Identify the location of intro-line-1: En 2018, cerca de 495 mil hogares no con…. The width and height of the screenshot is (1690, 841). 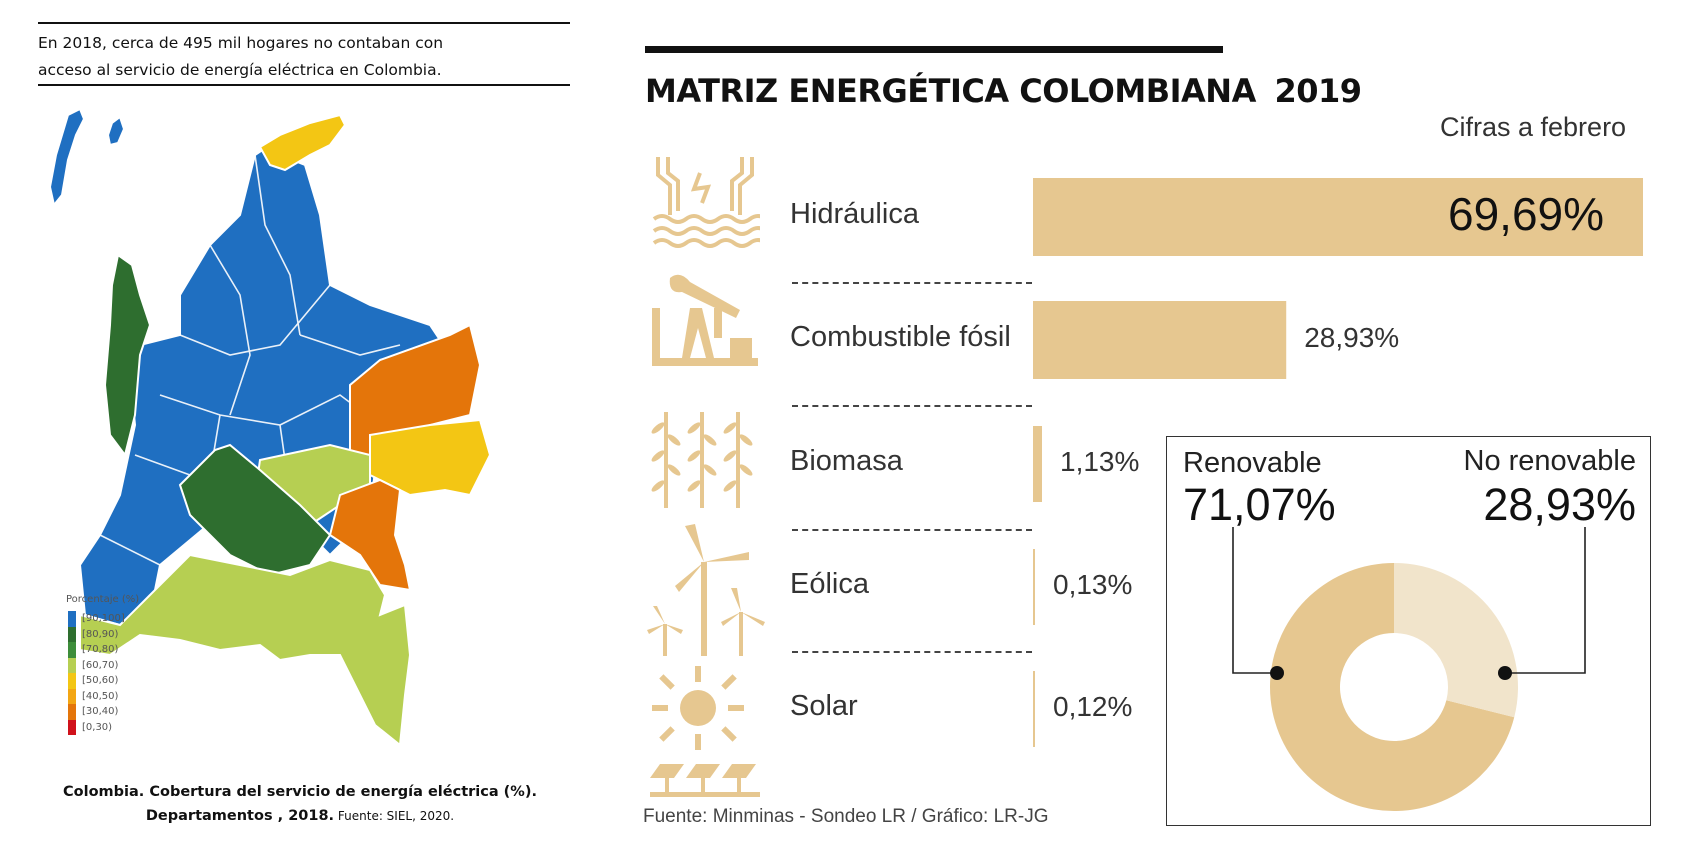
(241, 43).